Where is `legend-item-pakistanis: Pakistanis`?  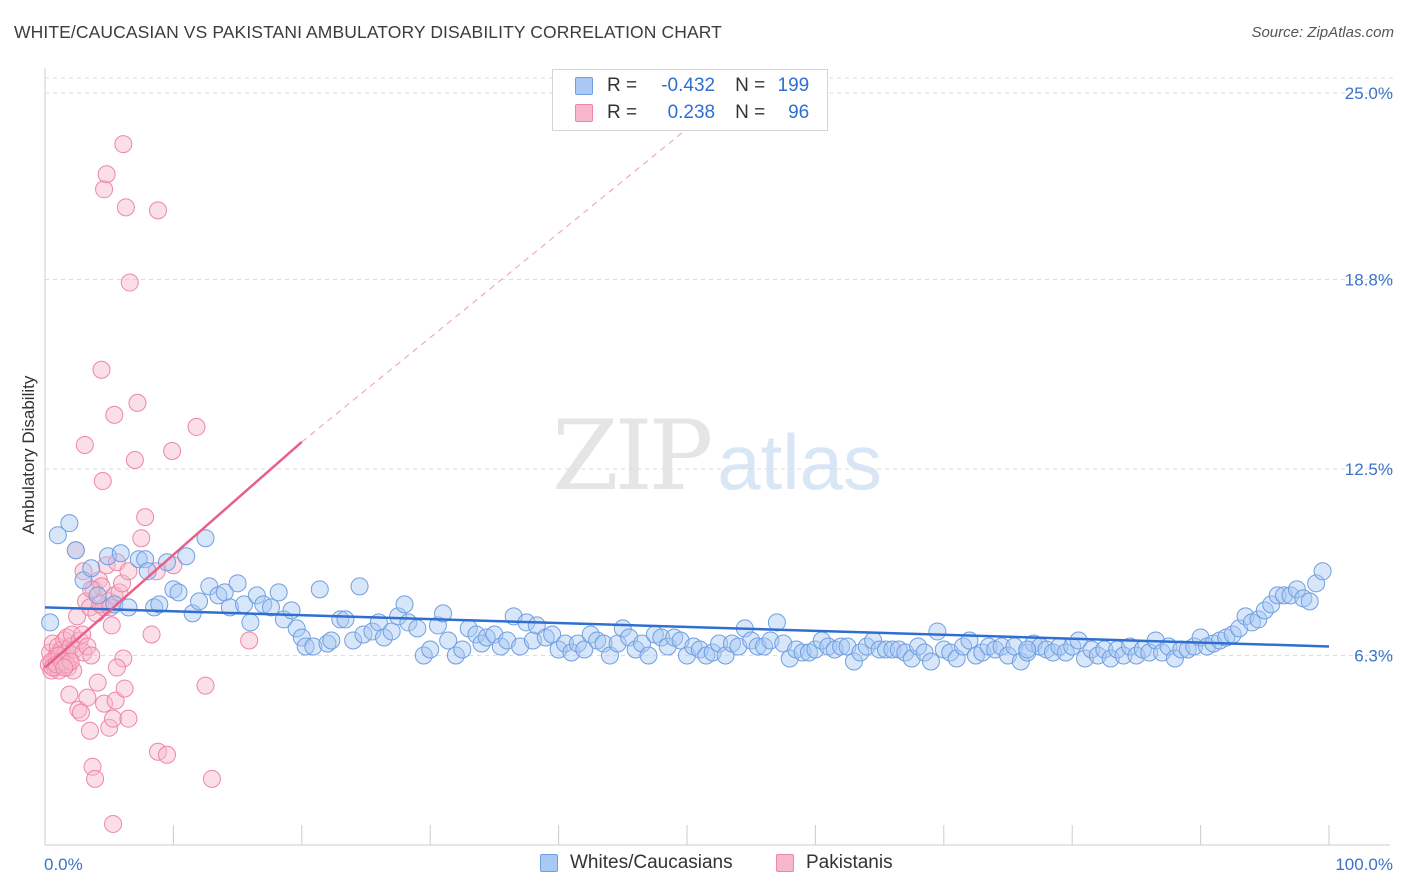
legend-item-pakistanis: Pakistanis is located at coordinates (834, 863).